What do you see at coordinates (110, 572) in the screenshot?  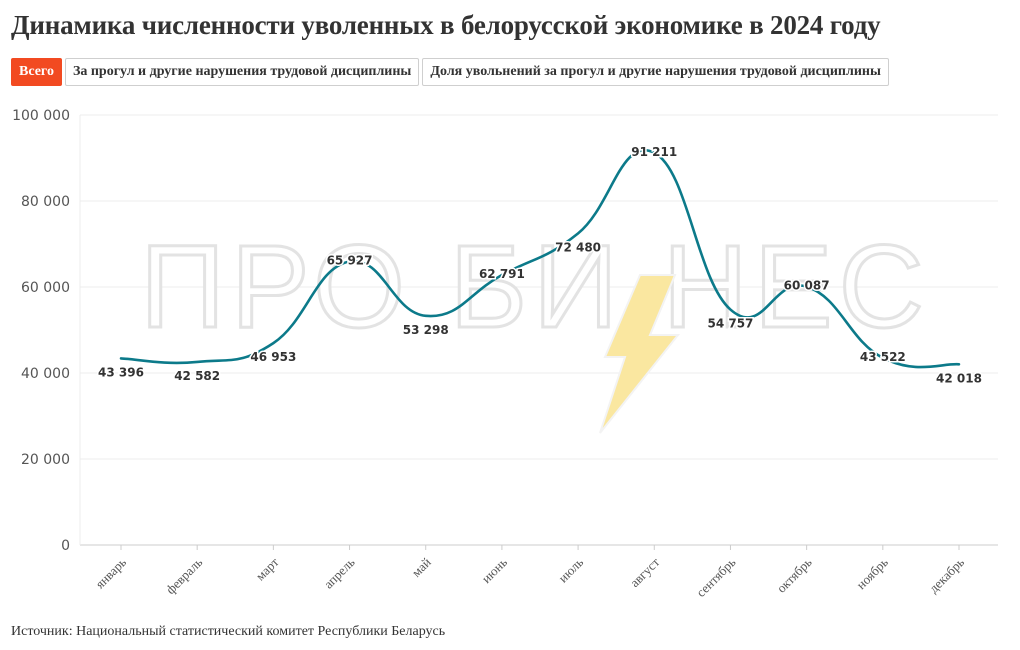 I see `x-tick-label: январь` at bounding box center [110, 572].